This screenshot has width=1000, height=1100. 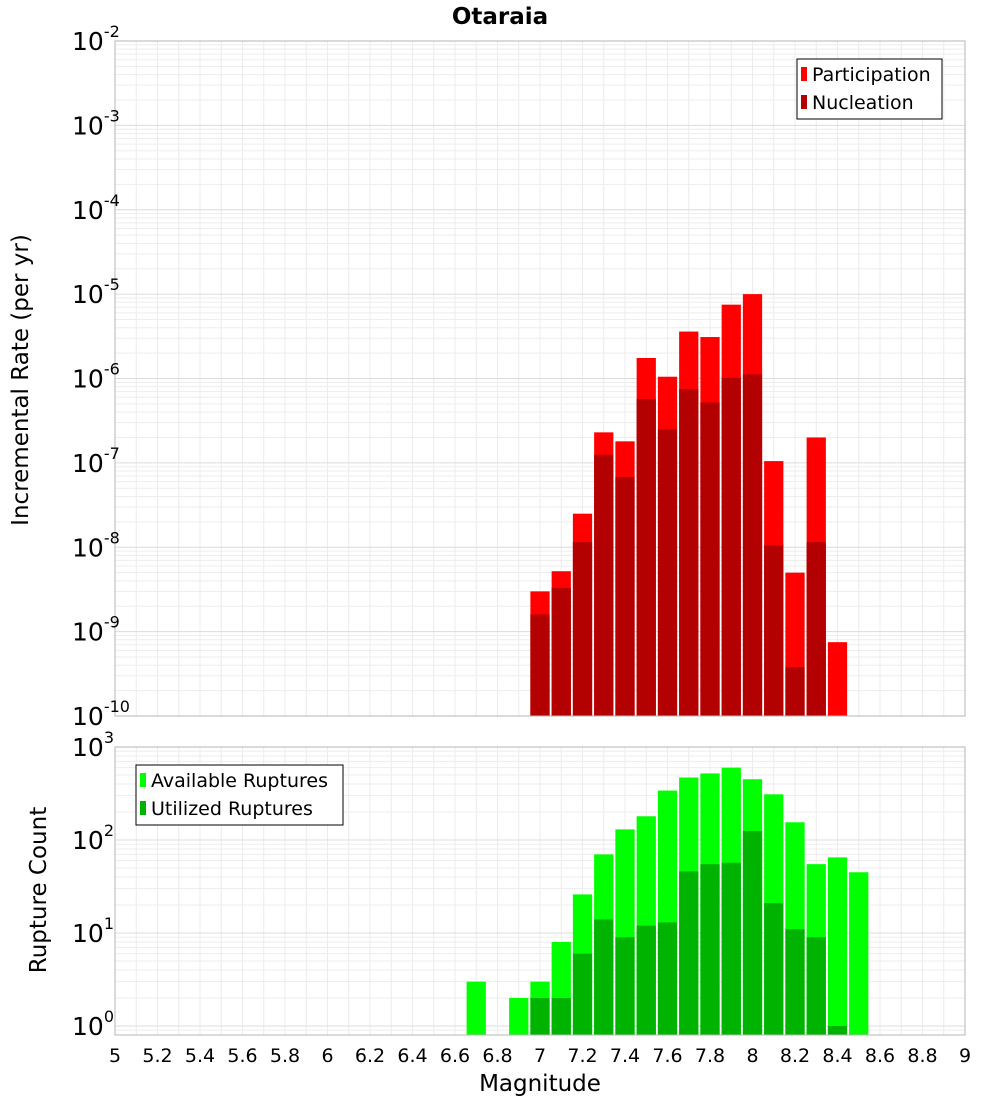 I want to click on legend-label: Utilized Ruptures, so click(x=232, y=809).